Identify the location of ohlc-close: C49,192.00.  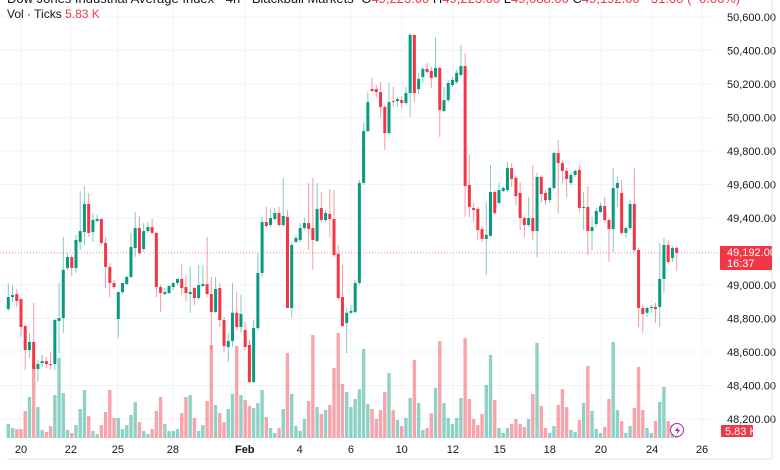
(605, 3).